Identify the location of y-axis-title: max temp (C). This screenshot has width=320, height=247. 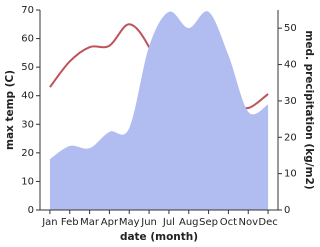
(10, 110).